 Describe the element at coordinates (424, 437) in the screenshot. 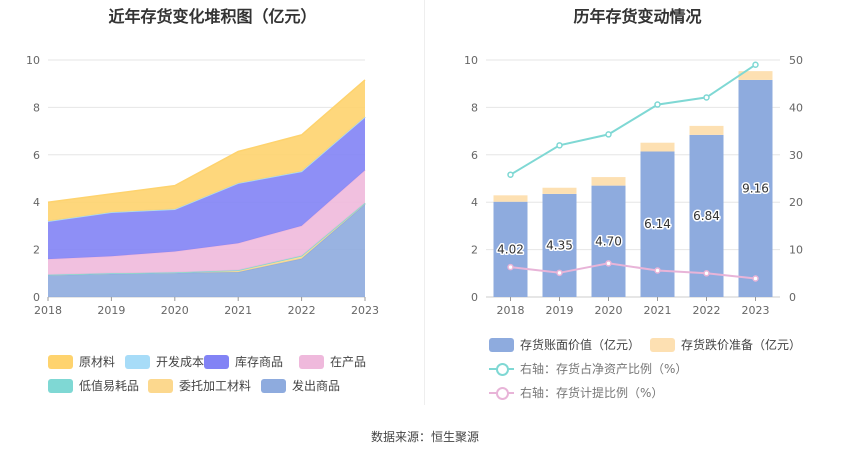

I see `data-source: 数据来源：恒生聚源` at that location.